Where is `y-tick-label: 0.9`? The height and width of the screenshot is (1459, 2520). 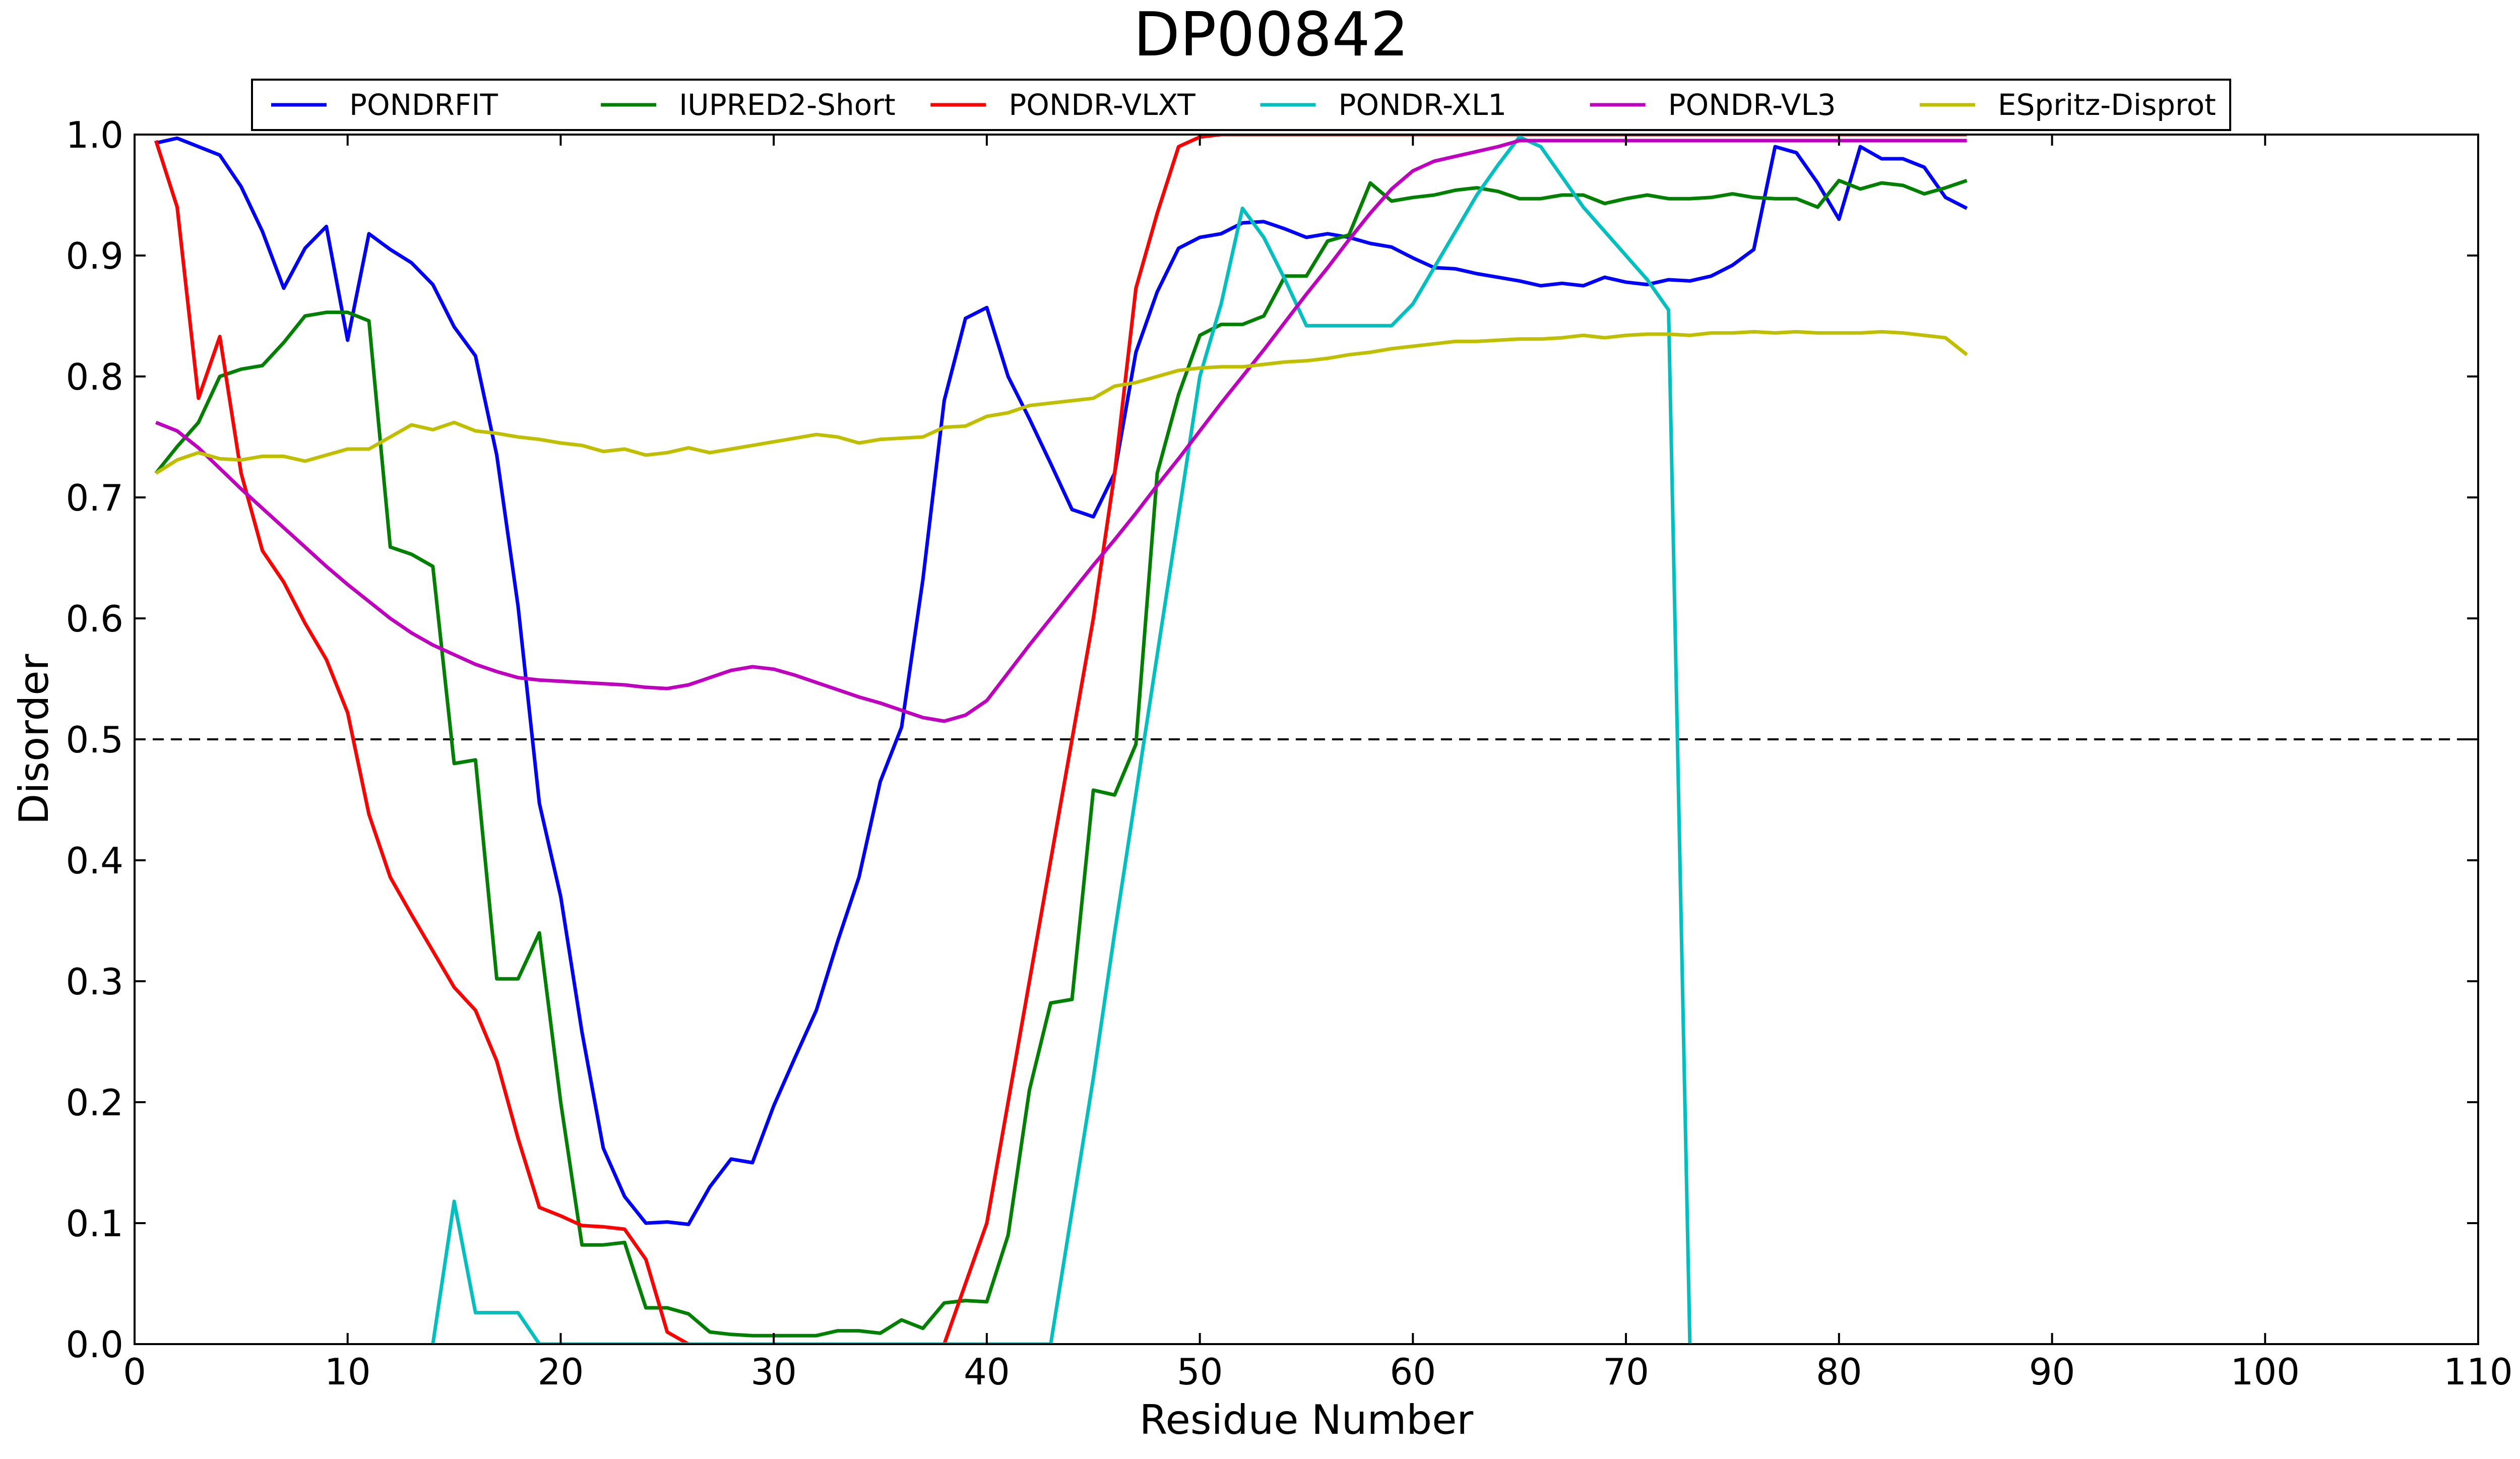
y-tick-label: 0.9 is located at coordinates (94, 256).